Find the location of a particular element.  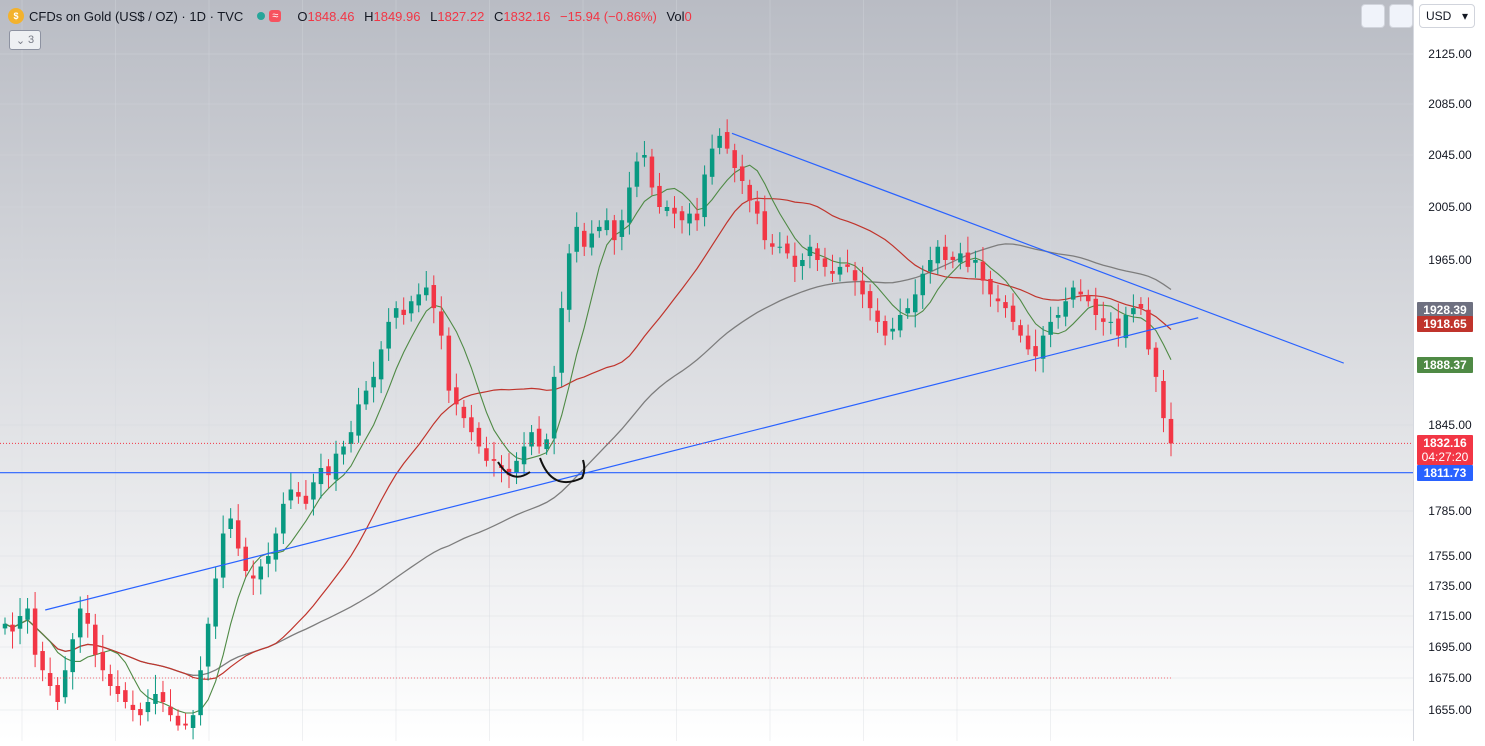

low-value: 1827.22 is located at coordinates (461, 16).